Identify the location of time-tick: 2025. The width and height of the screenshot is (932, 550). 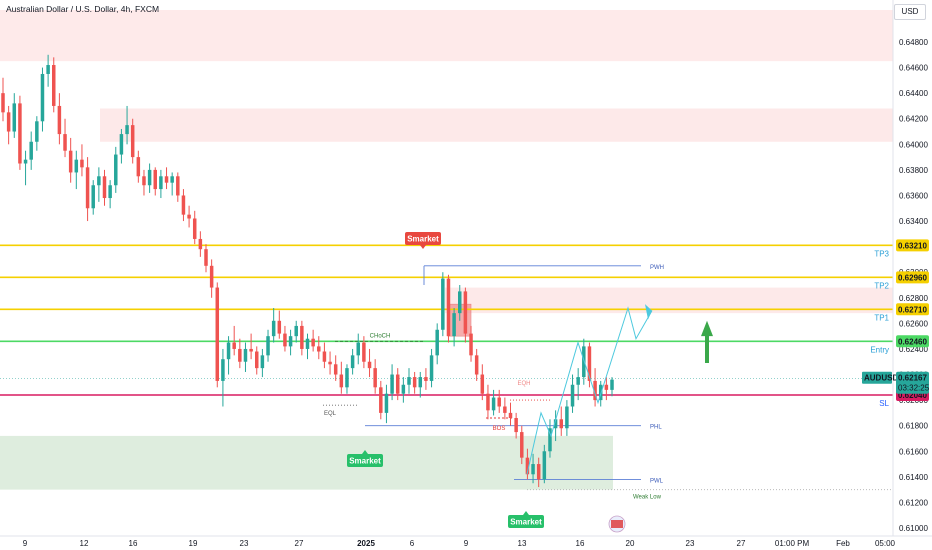
(366, 543).